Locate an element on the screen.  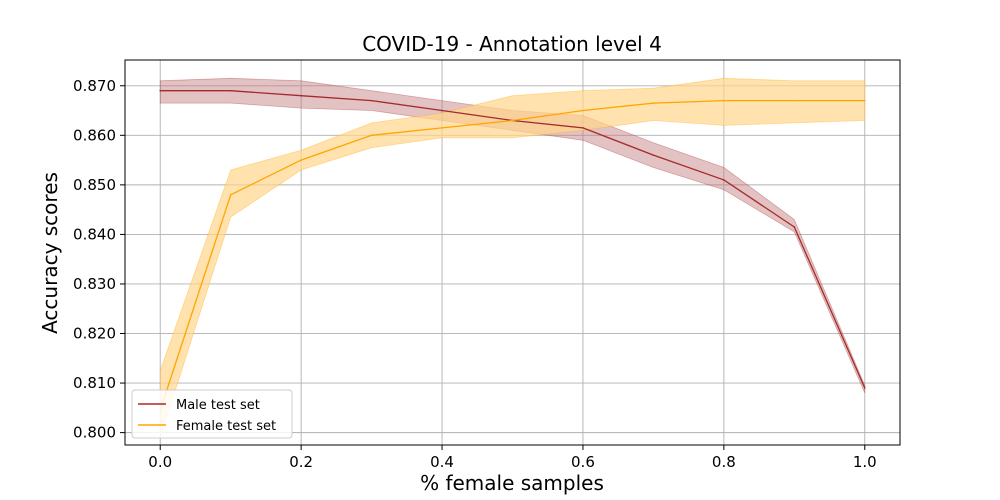
y-tick-label: 0.840 is located at coordinates (94, 234).